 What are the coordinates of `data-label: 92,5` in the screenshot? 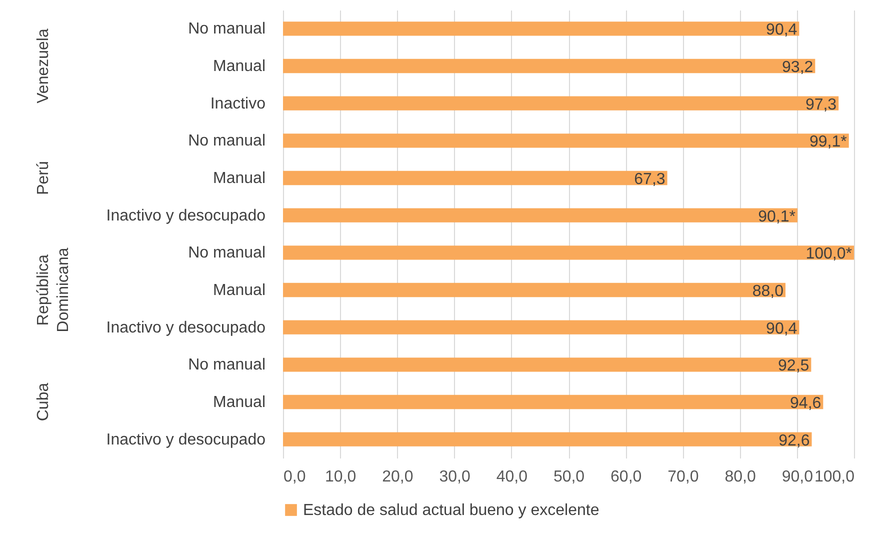 It's located at (794, 366).